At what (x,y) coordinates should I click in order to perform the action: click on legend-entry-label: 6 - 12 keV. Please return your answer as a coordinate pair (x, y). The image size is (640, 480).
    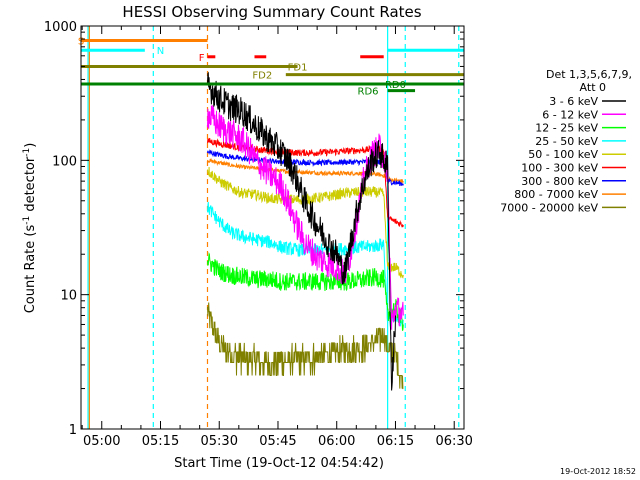
    Looking at the image, I should click on (570, 114).